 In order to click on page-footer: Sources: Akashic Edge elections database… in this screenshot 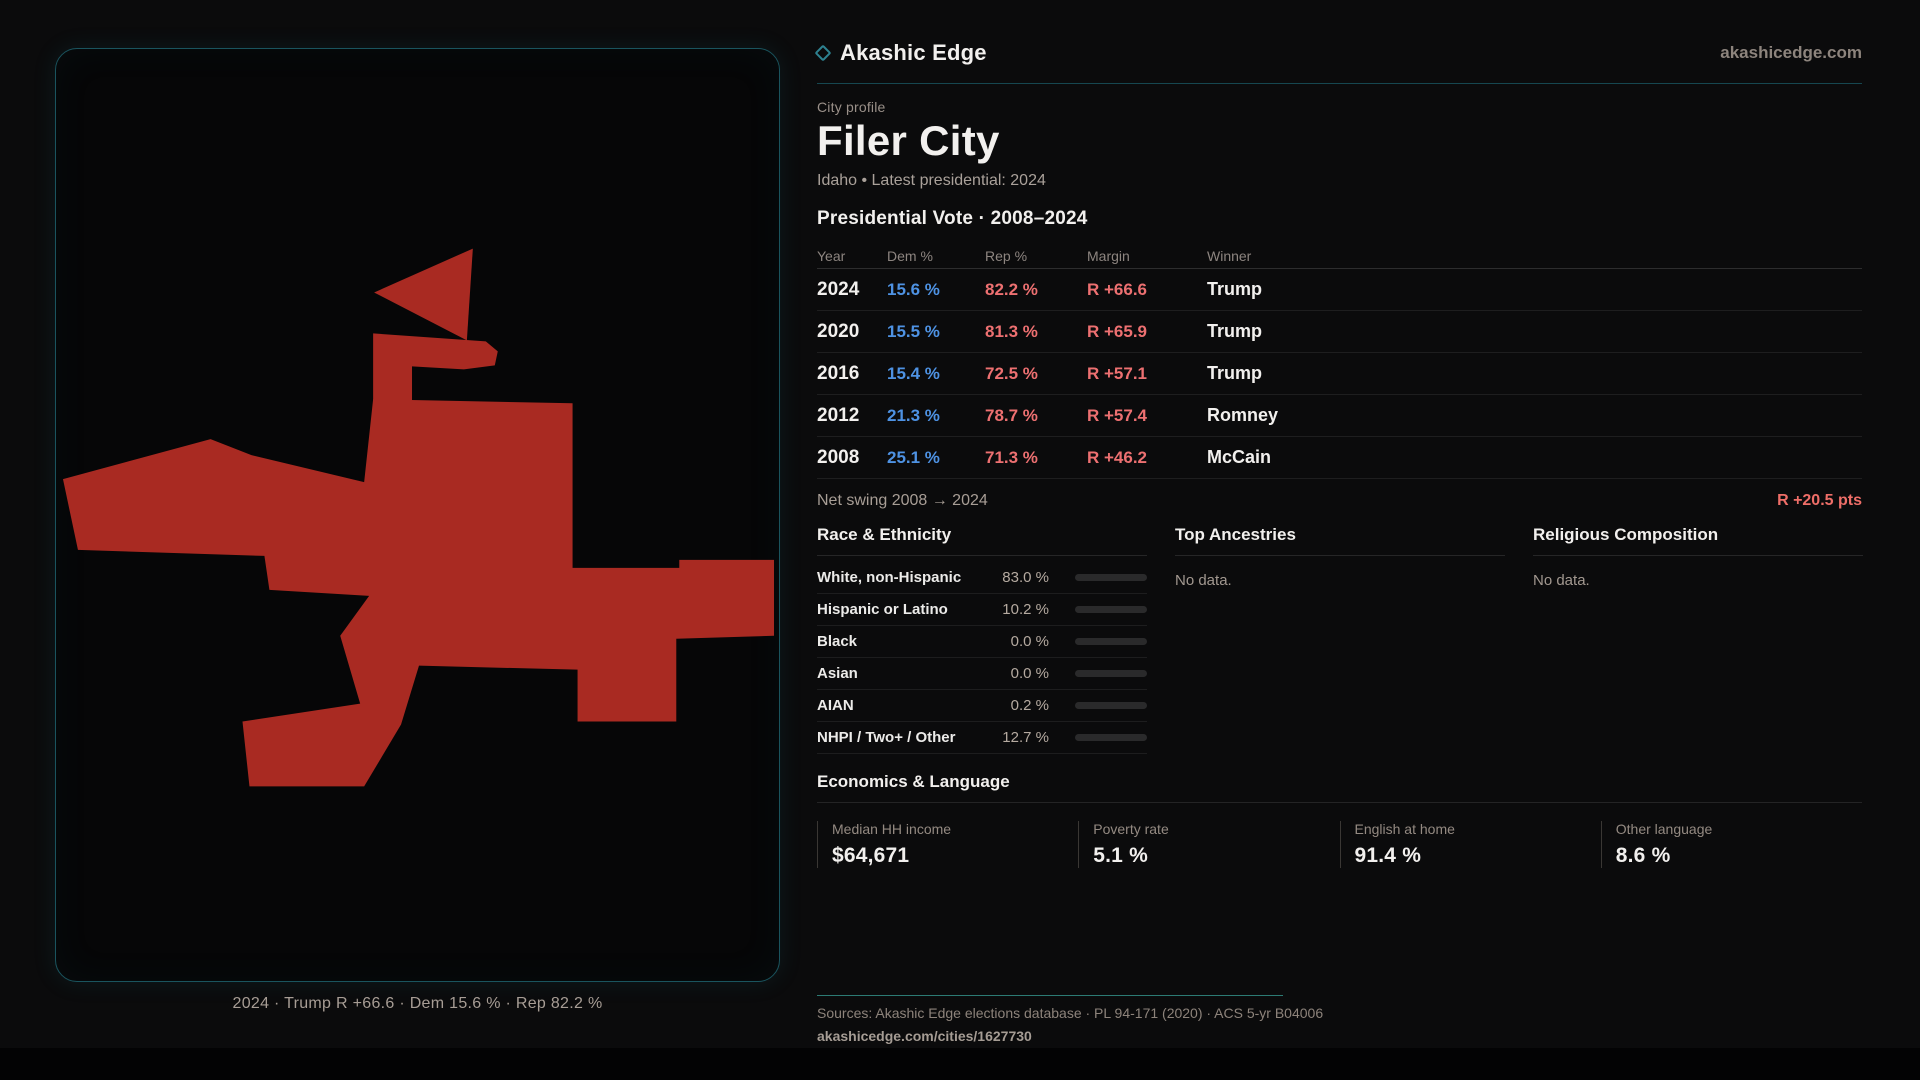, I will do `click(1339, 1019)`.